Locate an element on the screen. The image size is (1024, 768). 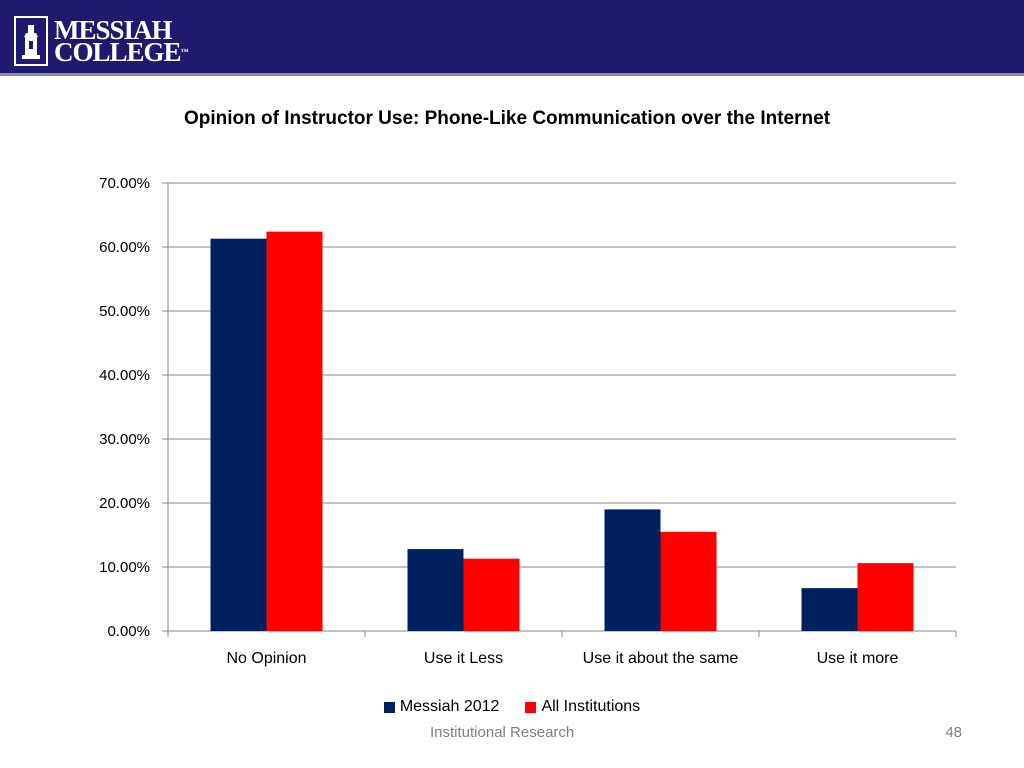
legend-item-messiah: Messiah 2012 is located at coordinates (441, 707).